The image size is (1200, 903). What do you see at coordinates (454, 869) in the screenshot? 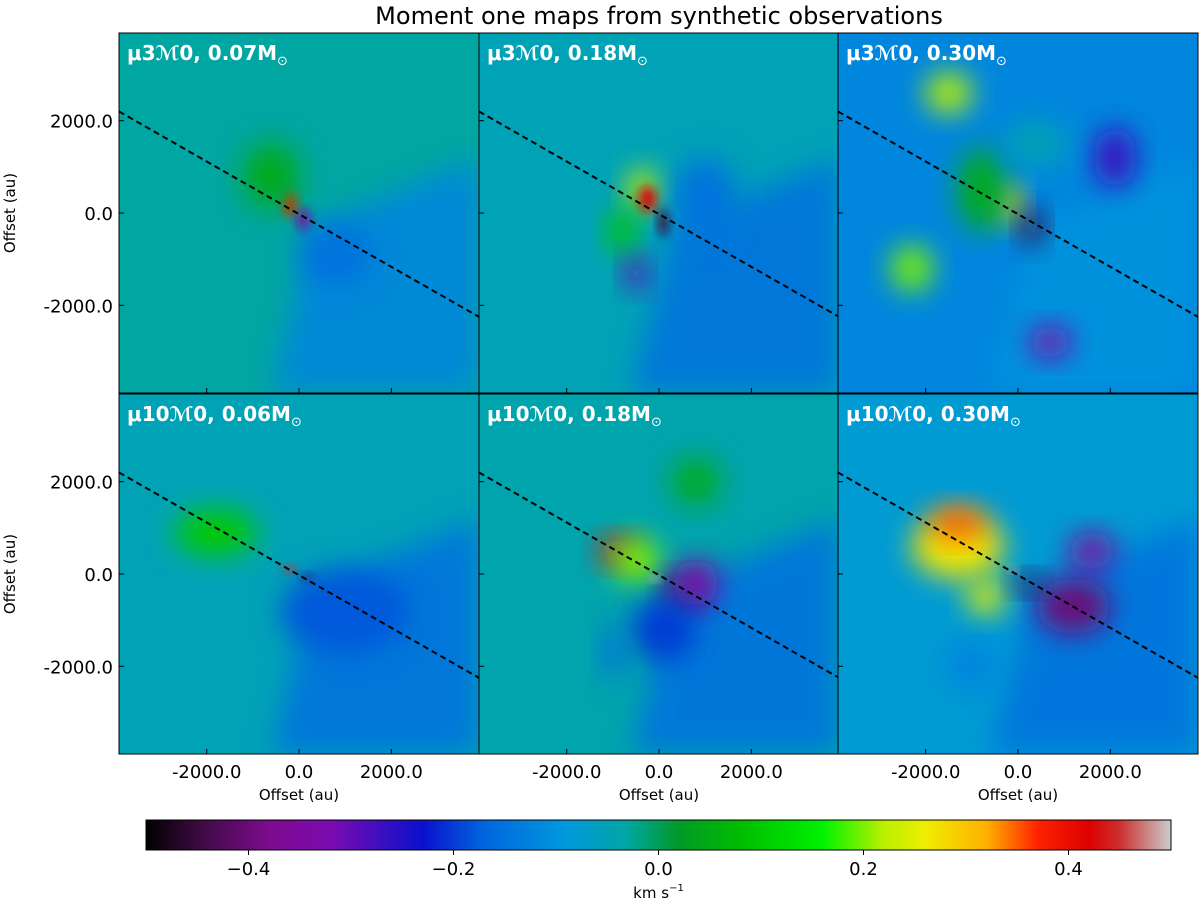
I see `colorbar-tick-label: −0.2` at bounding box center [454, 869].